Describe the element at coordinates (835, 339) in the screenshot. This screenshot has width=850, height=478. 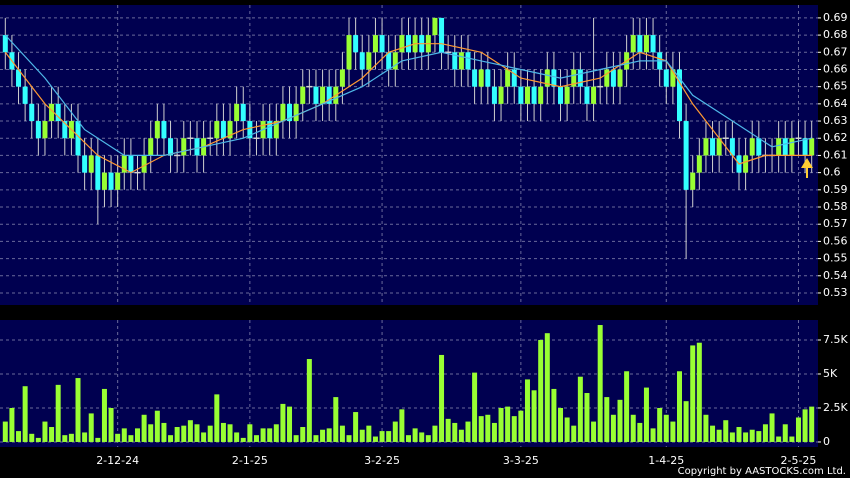
I see `y-tick-label: 7.5K` at that location.